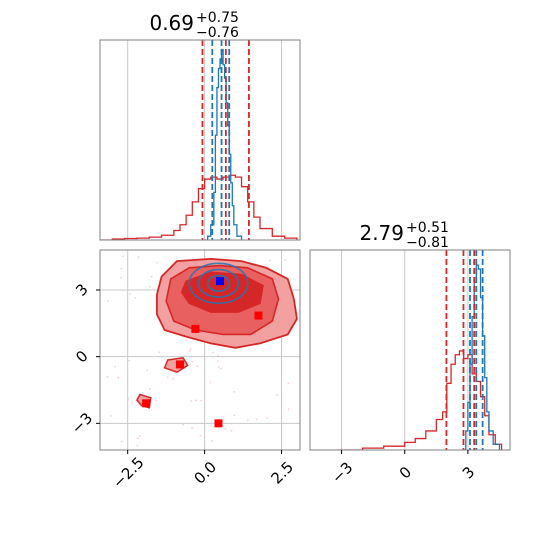 The image size is (550, 550). Describe the element at coordinates (128, 472) in the screenshot. I see `bottom-left-xtick-label-0: −2.5` at that location.